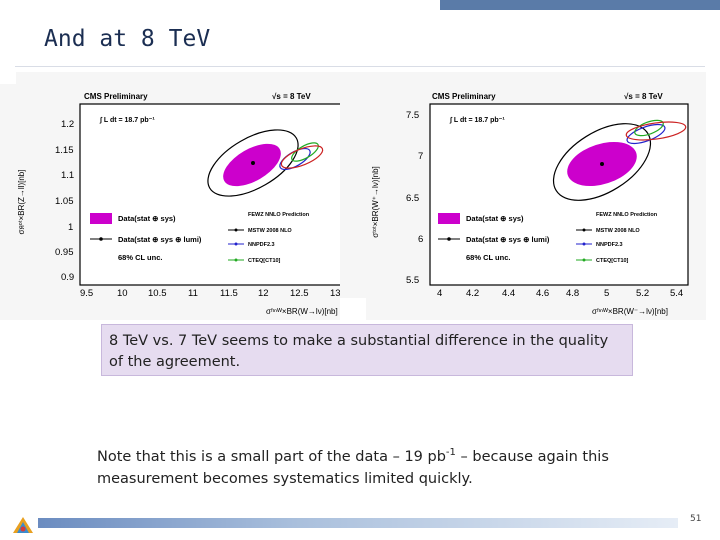 The image size is (720, 540). Describe the element at coordinates (64, 252) in the screenshot. I see `y-tick-label: 0.95` at that location.